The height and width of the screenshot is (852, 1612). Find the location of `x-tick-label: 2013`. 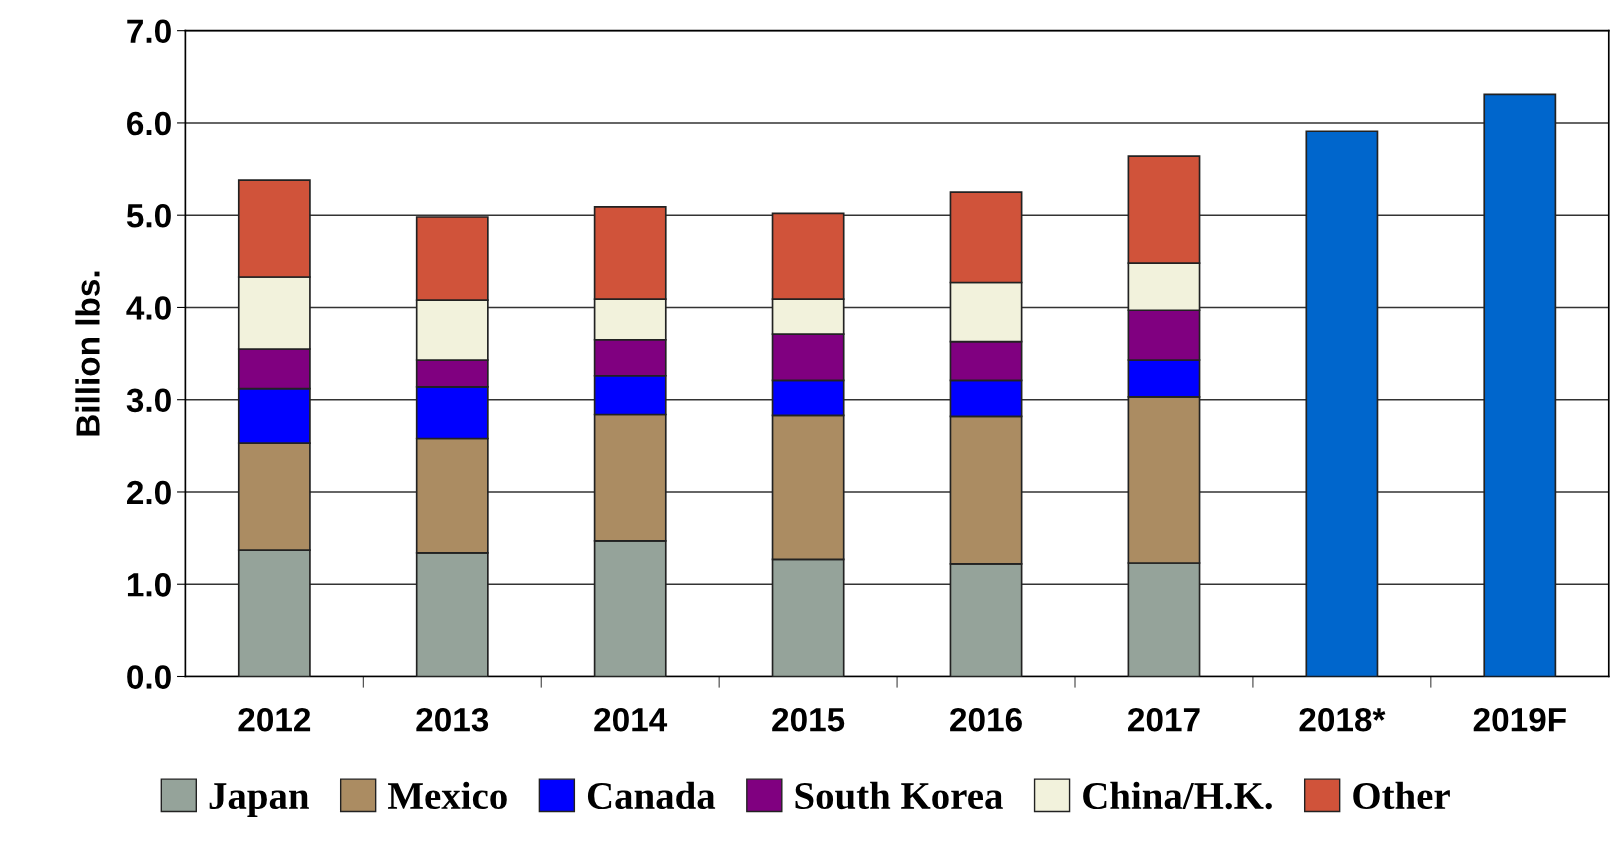

x-tick-label: 2013 is located at coordinates (452, 719).